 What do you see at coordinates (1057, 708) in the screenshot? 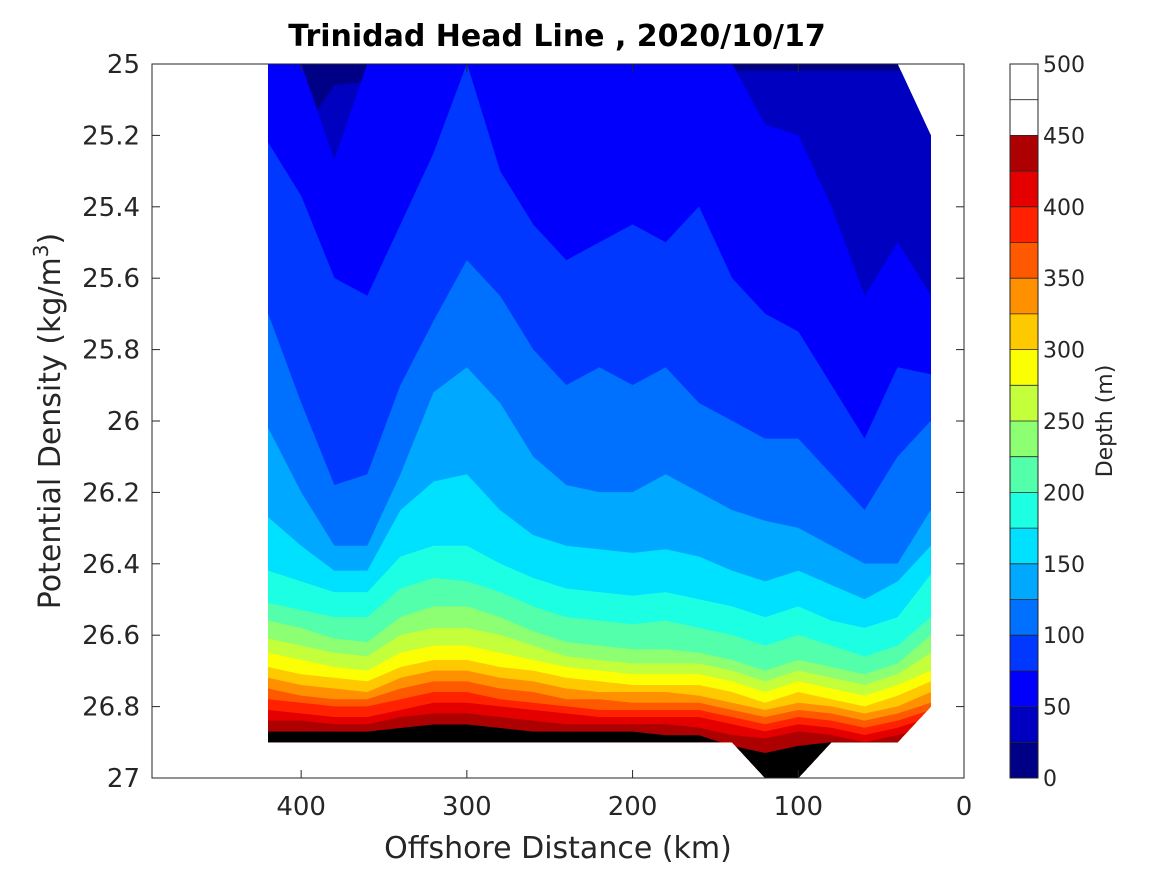
I see `colorbar-tick-label: 50` at bounding box center [1057, 708].